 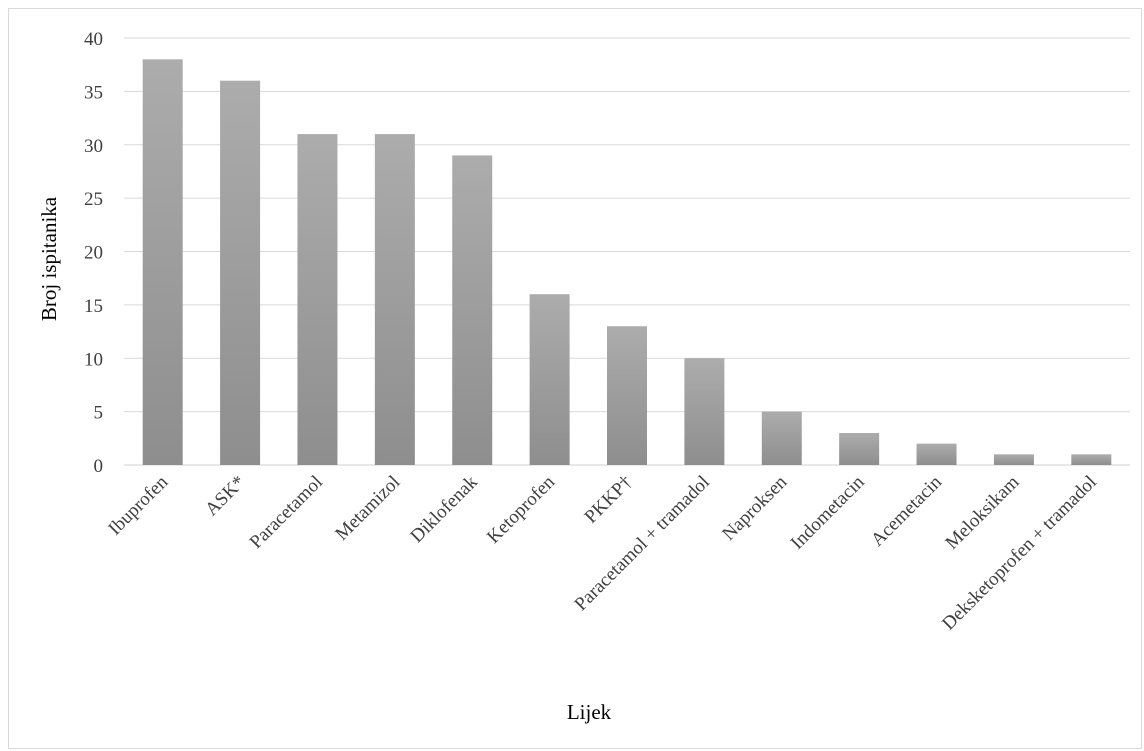 I want to click on y-tick-label: 20, so click(x=93, y=253).